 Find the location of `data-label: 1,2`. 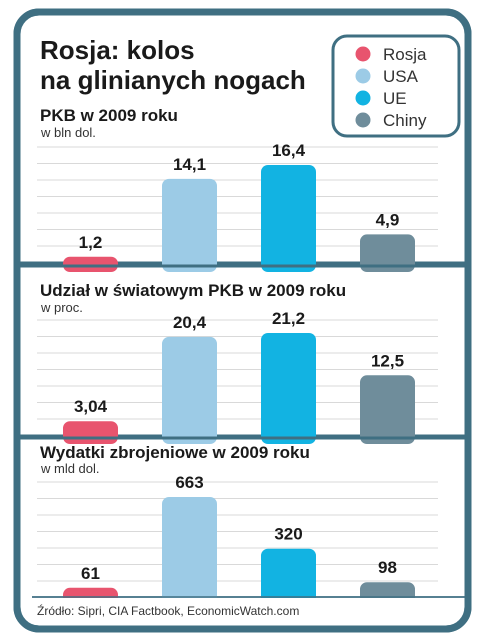

data-label: 1,2 is located at coordinates (91, 242).